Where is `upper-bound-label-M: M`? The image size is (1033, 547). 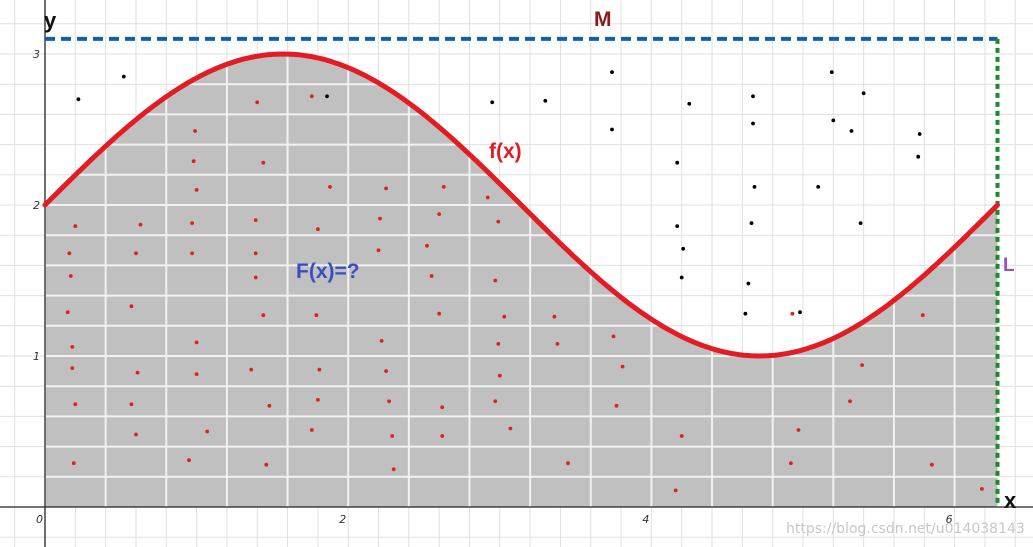
upper-bound-label-M: M is located at coordinates (603, 19).